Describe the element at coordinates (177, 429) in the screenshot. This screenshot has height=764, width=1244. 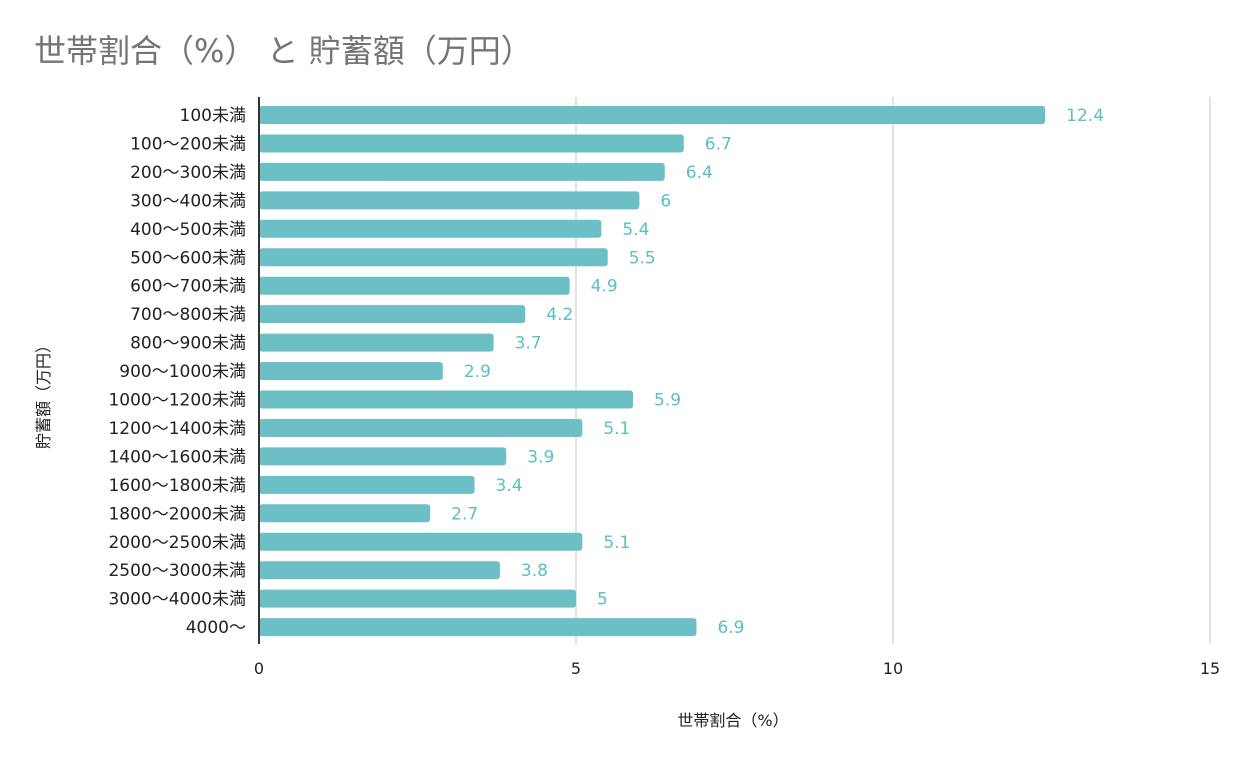
I see `category-label: 1200〜1400未満` at that location.